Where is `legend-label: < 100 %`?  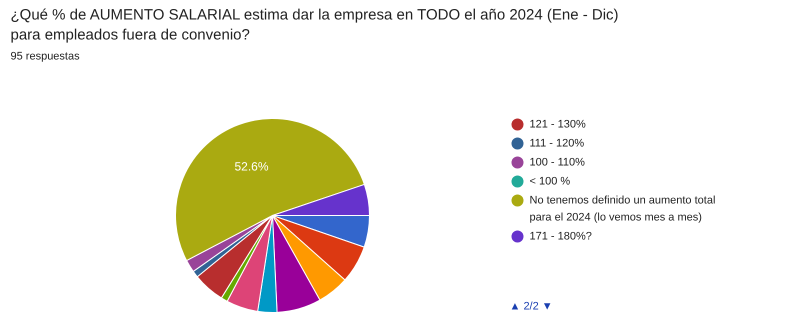
legend-label: < 100 % is located at coordinates (550, 182).